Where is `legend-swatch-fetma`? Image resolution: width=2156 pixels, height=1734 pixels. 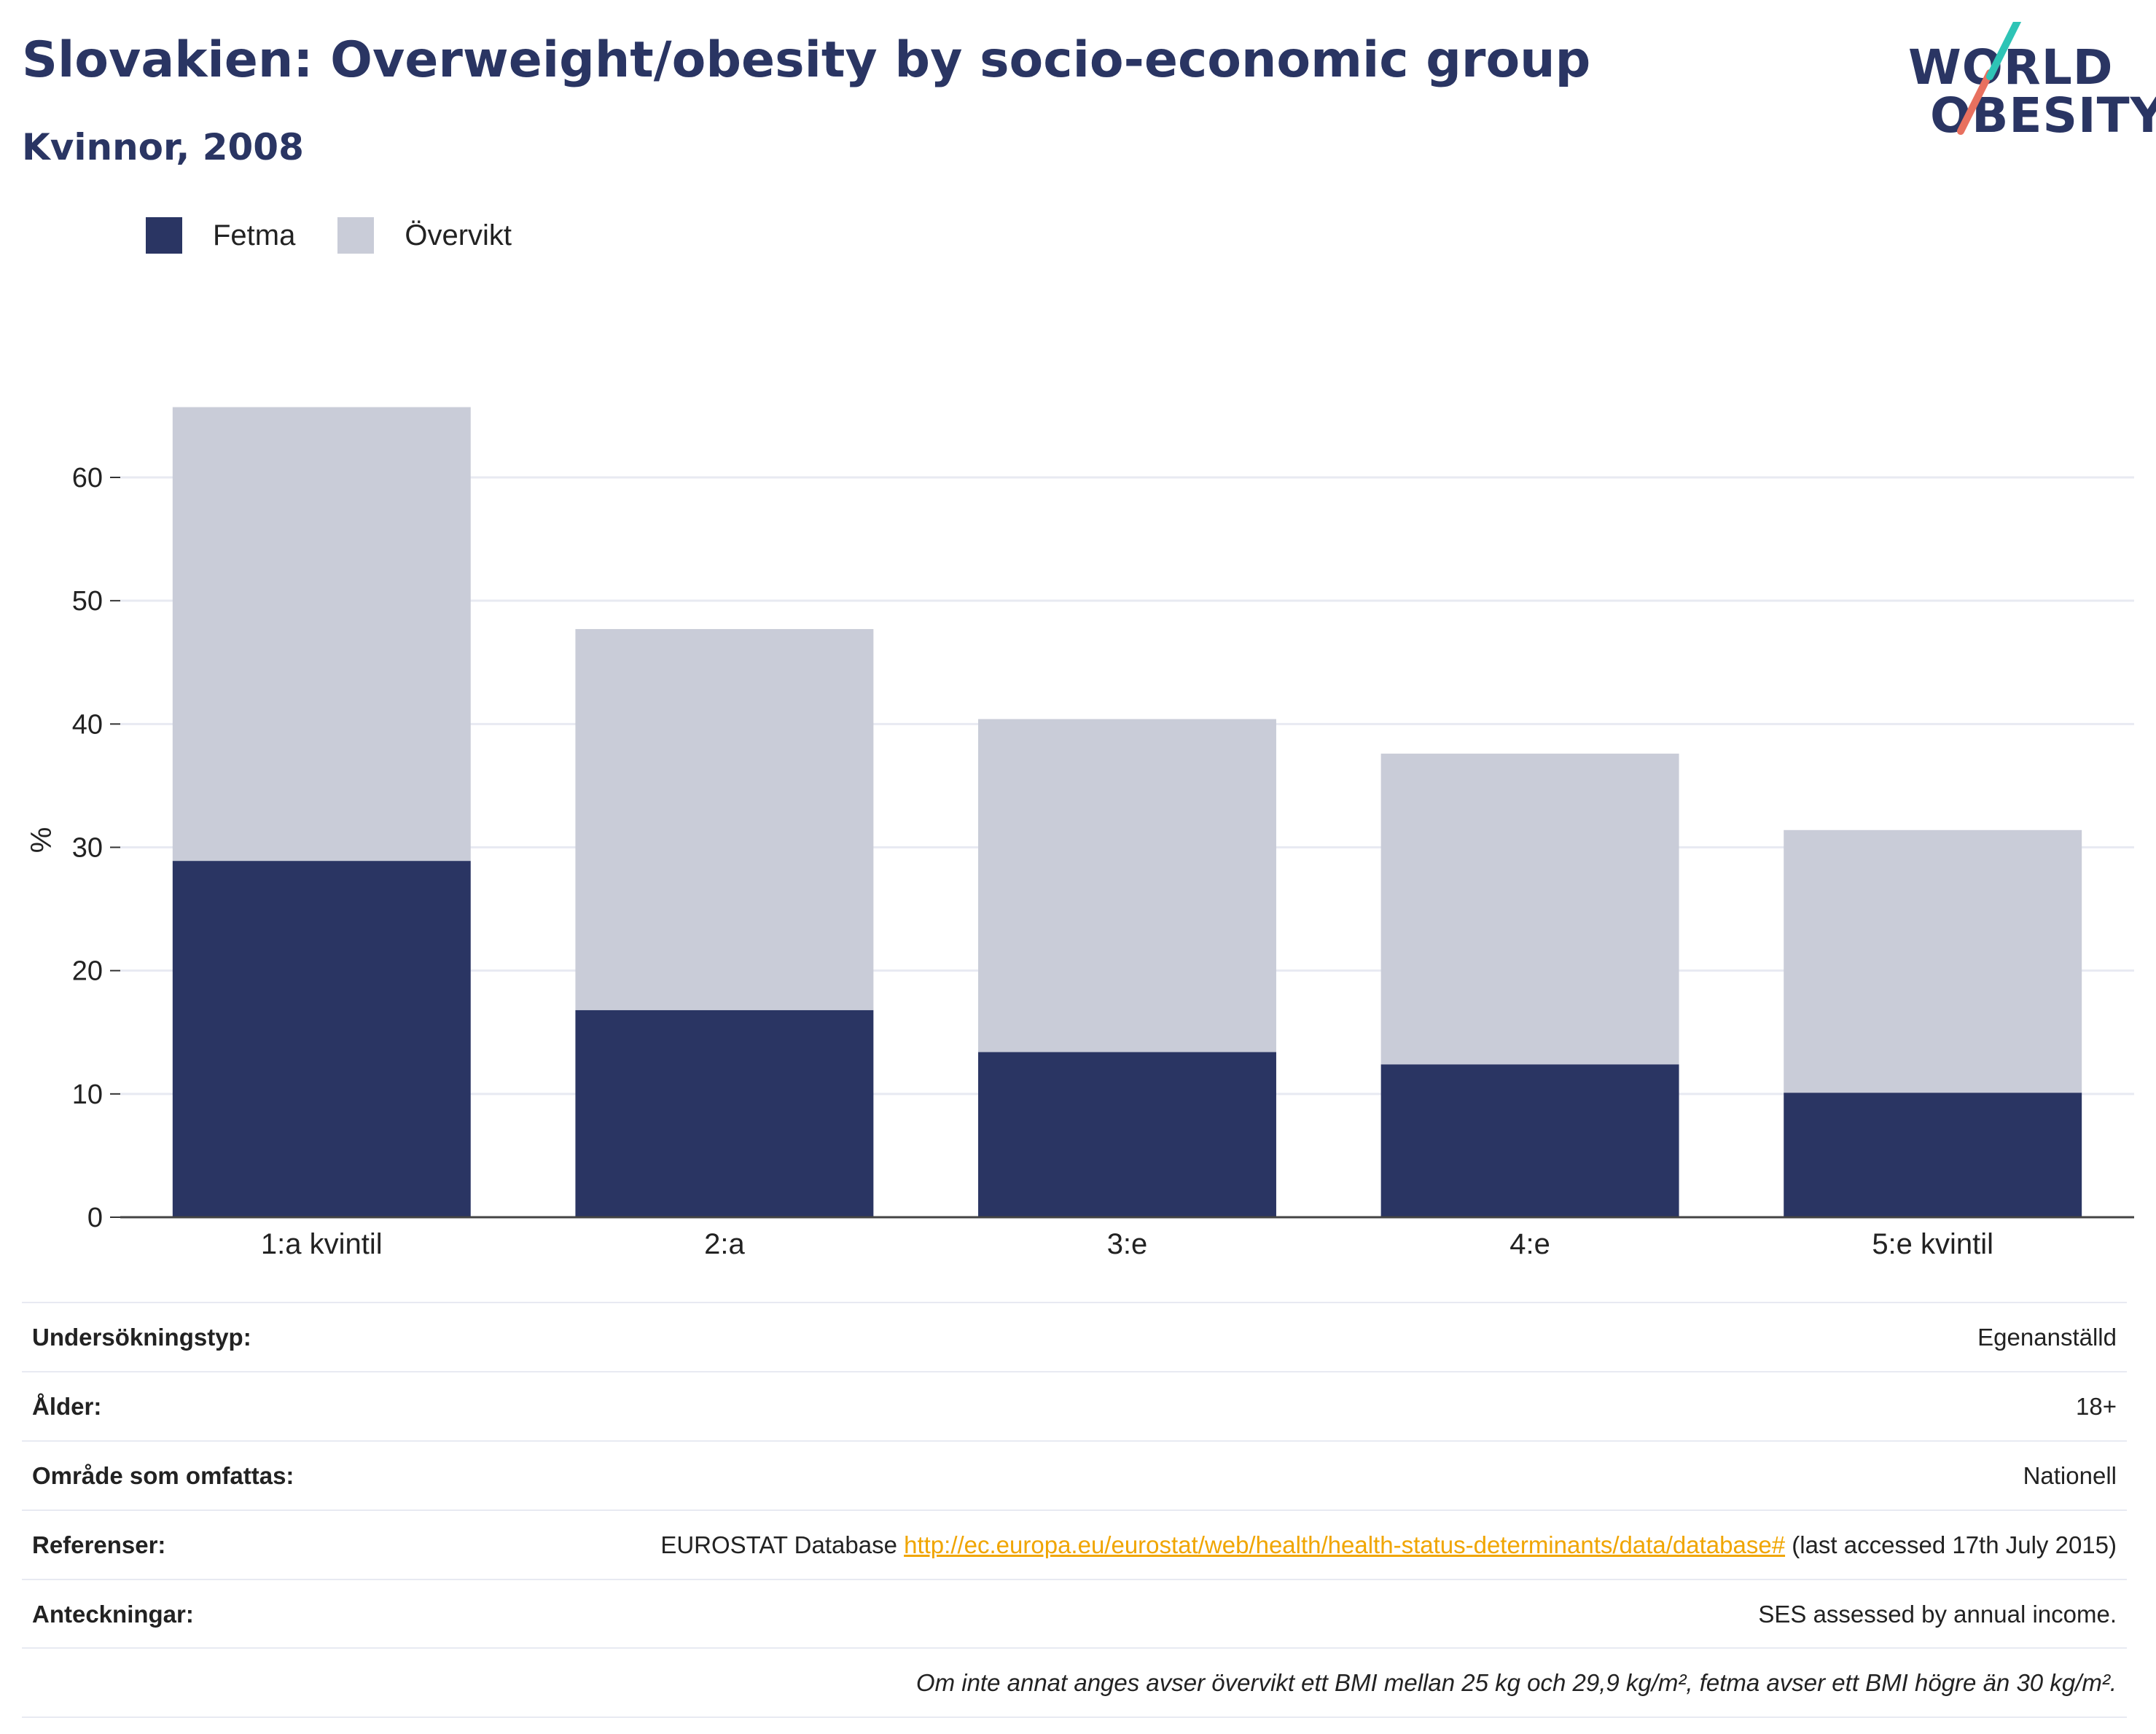
legend-swatch-fetma is located at coordinates (164, 235).